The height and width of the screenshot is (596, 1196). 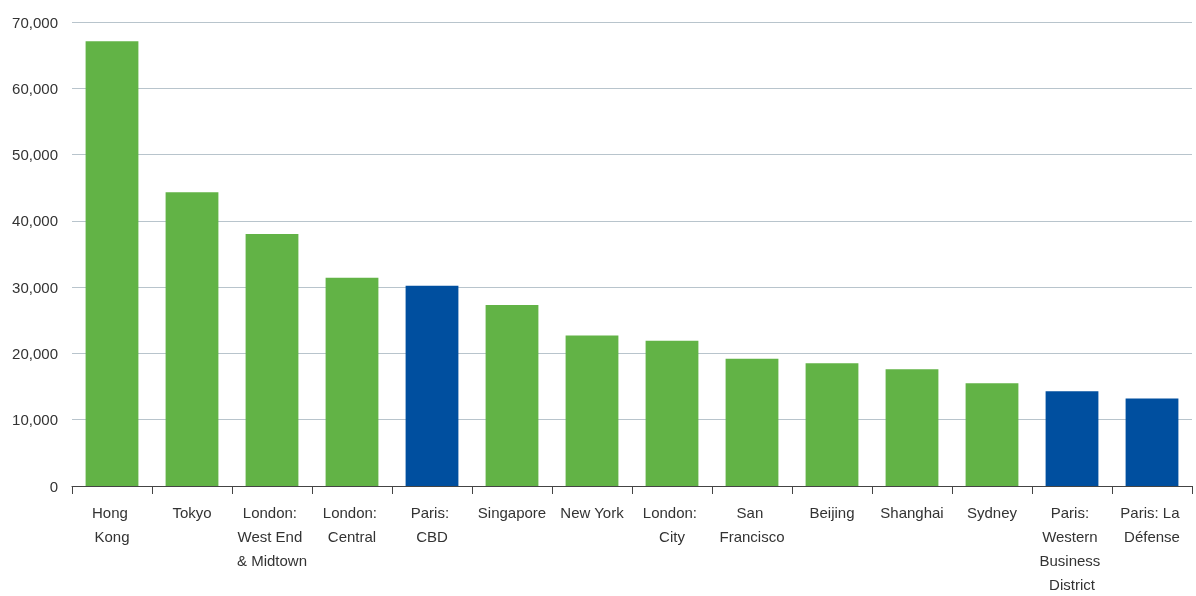 I want to click on x-tick-label: Paris: Western Business District, so click(x=1072, y=548).